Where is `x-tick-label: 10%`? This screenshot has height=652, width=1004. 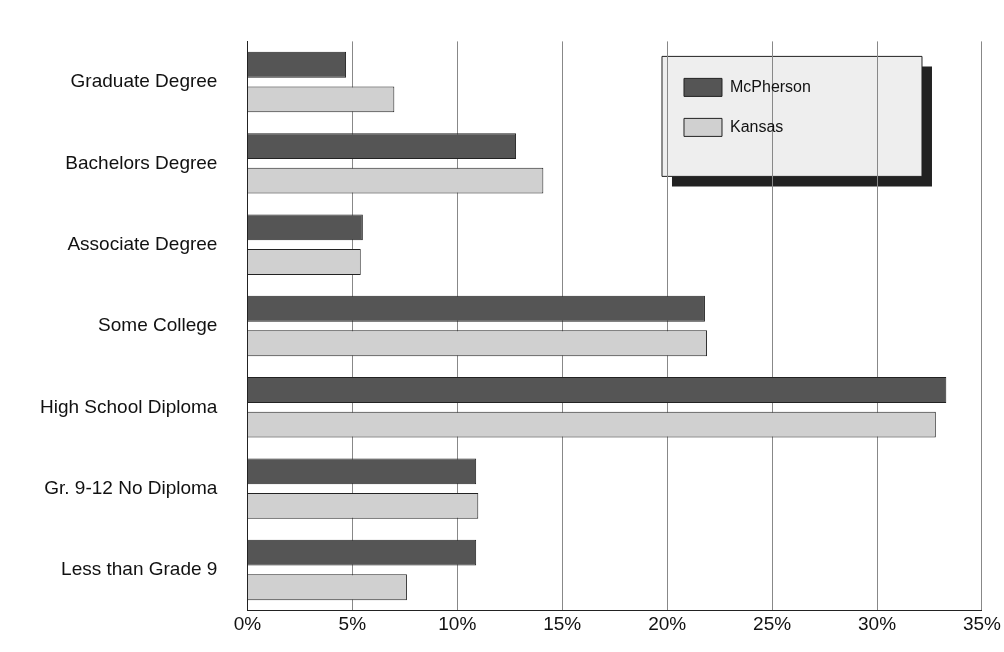 x-tick-label: 10% is located at coordinates (457, 624).